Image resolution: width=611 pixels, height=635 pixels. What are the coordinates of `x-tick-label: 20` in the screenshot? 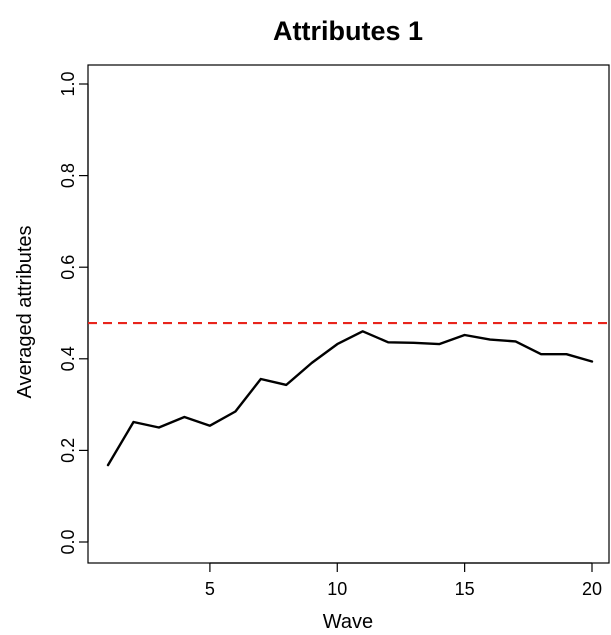 It's located at (592, 589).